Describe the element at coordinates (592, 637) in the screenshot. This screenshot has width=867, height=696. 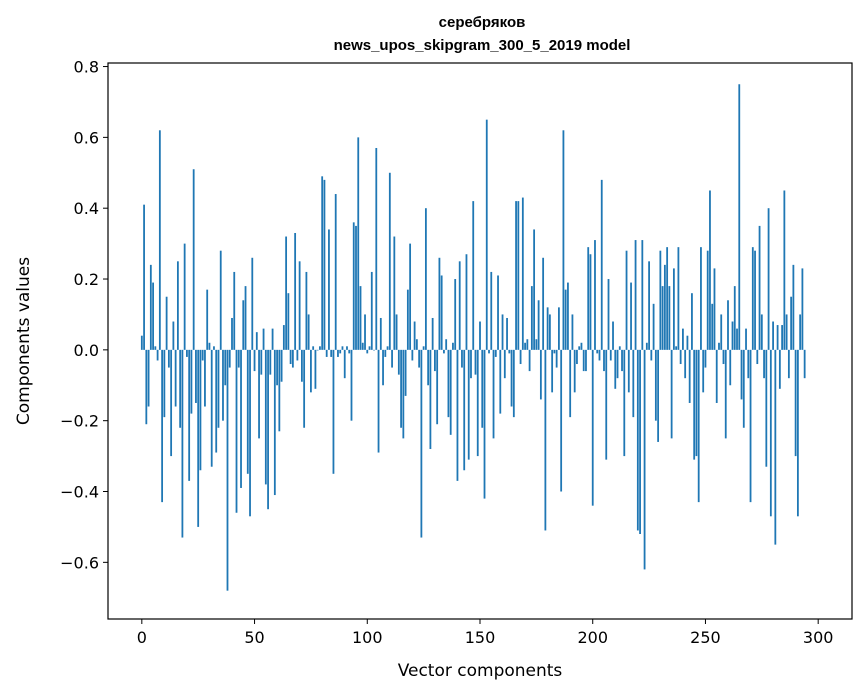
I see `x-tick-label: 200` at that location.